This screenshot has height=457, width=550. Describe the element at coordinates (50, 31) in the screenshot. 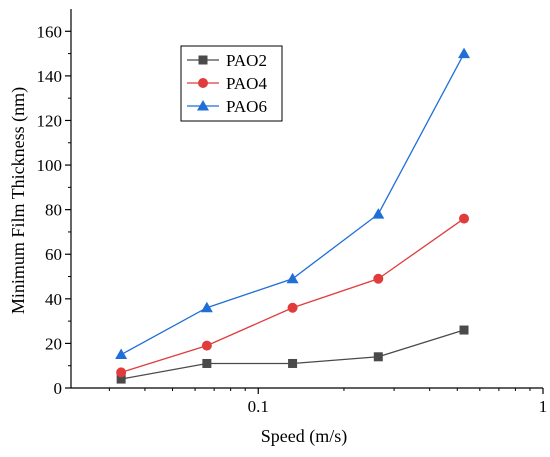

I see `y-tick-label: 160` at that location.